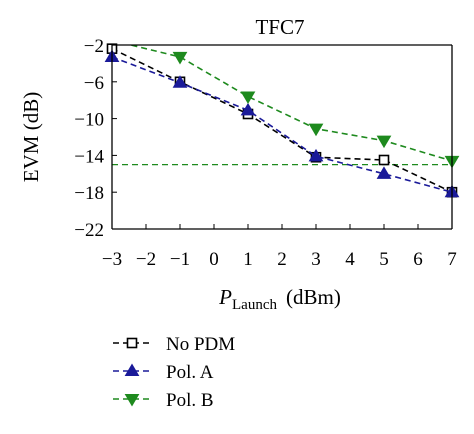 Image resolution: width=474 pixels, height=434 pixels. I want to click on x-axis-label: PLaunch (dBm), so click(279, 299).